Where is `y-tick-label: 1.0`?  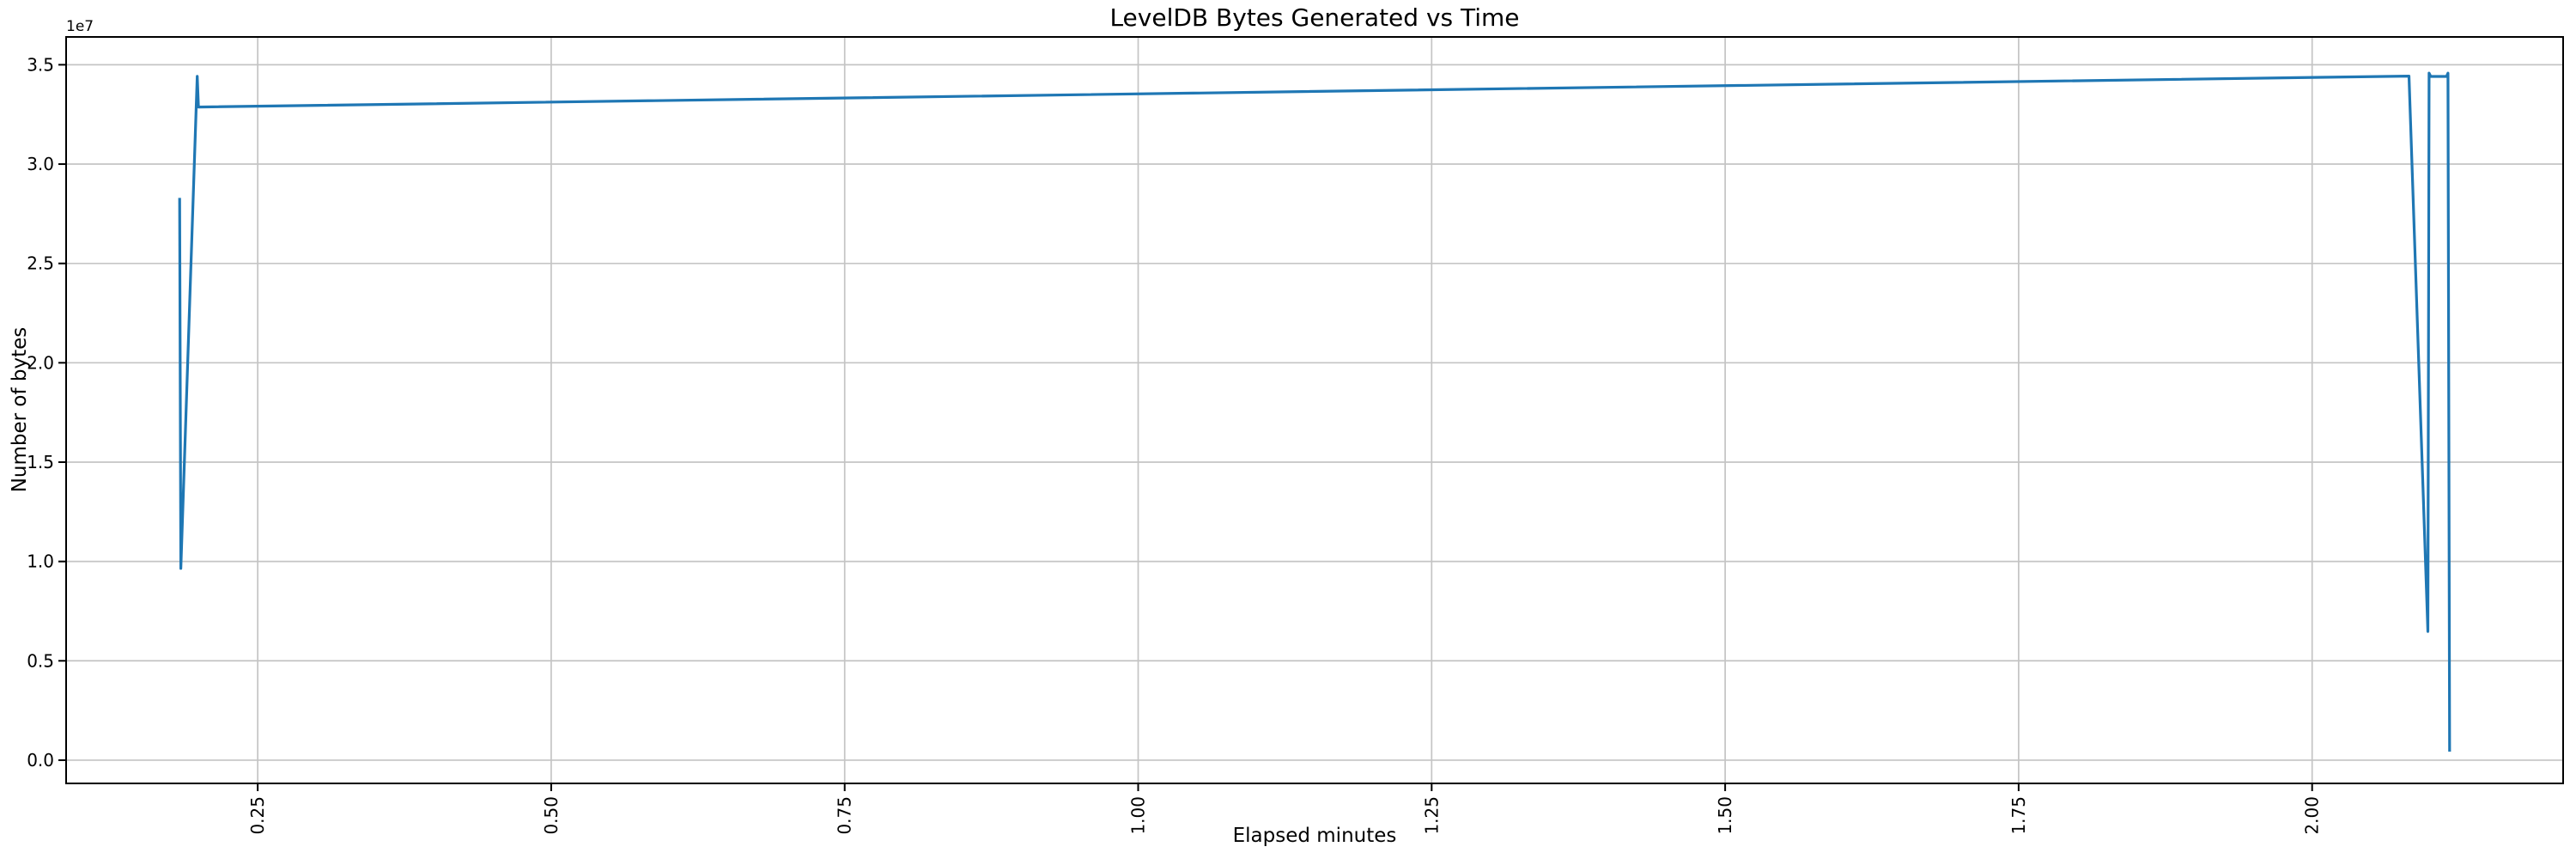 y-tick-label: 1.0 is located at coordinates (40, 562).